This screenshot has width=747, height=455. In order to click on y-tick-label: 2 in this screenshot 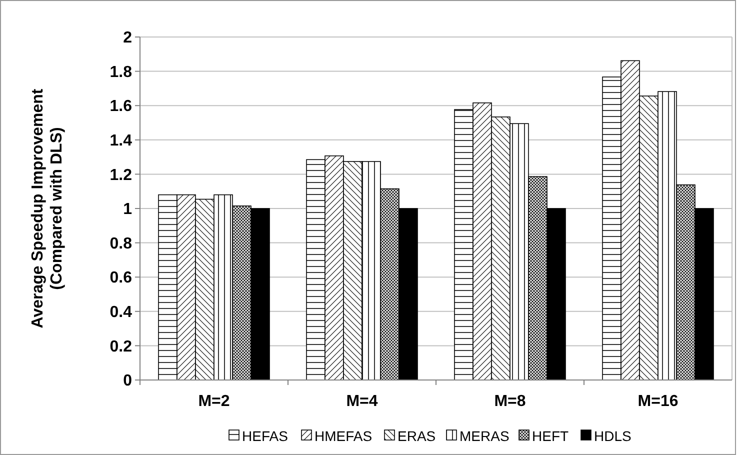, I will do `click(127, 38)`.